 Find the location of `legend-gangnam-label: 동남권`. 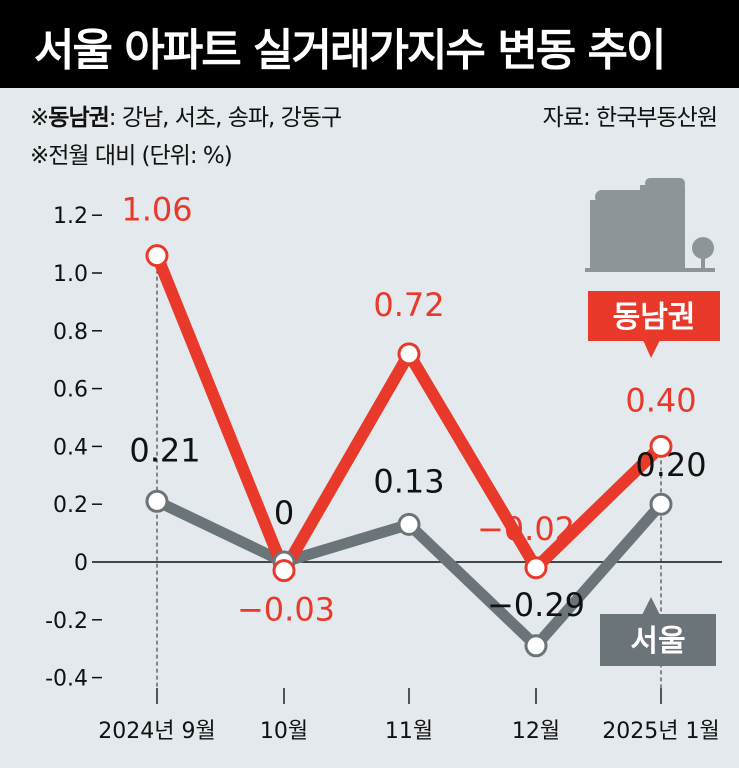

legend-gangnam-label: 동남권 is located at coordinates (654, 317).